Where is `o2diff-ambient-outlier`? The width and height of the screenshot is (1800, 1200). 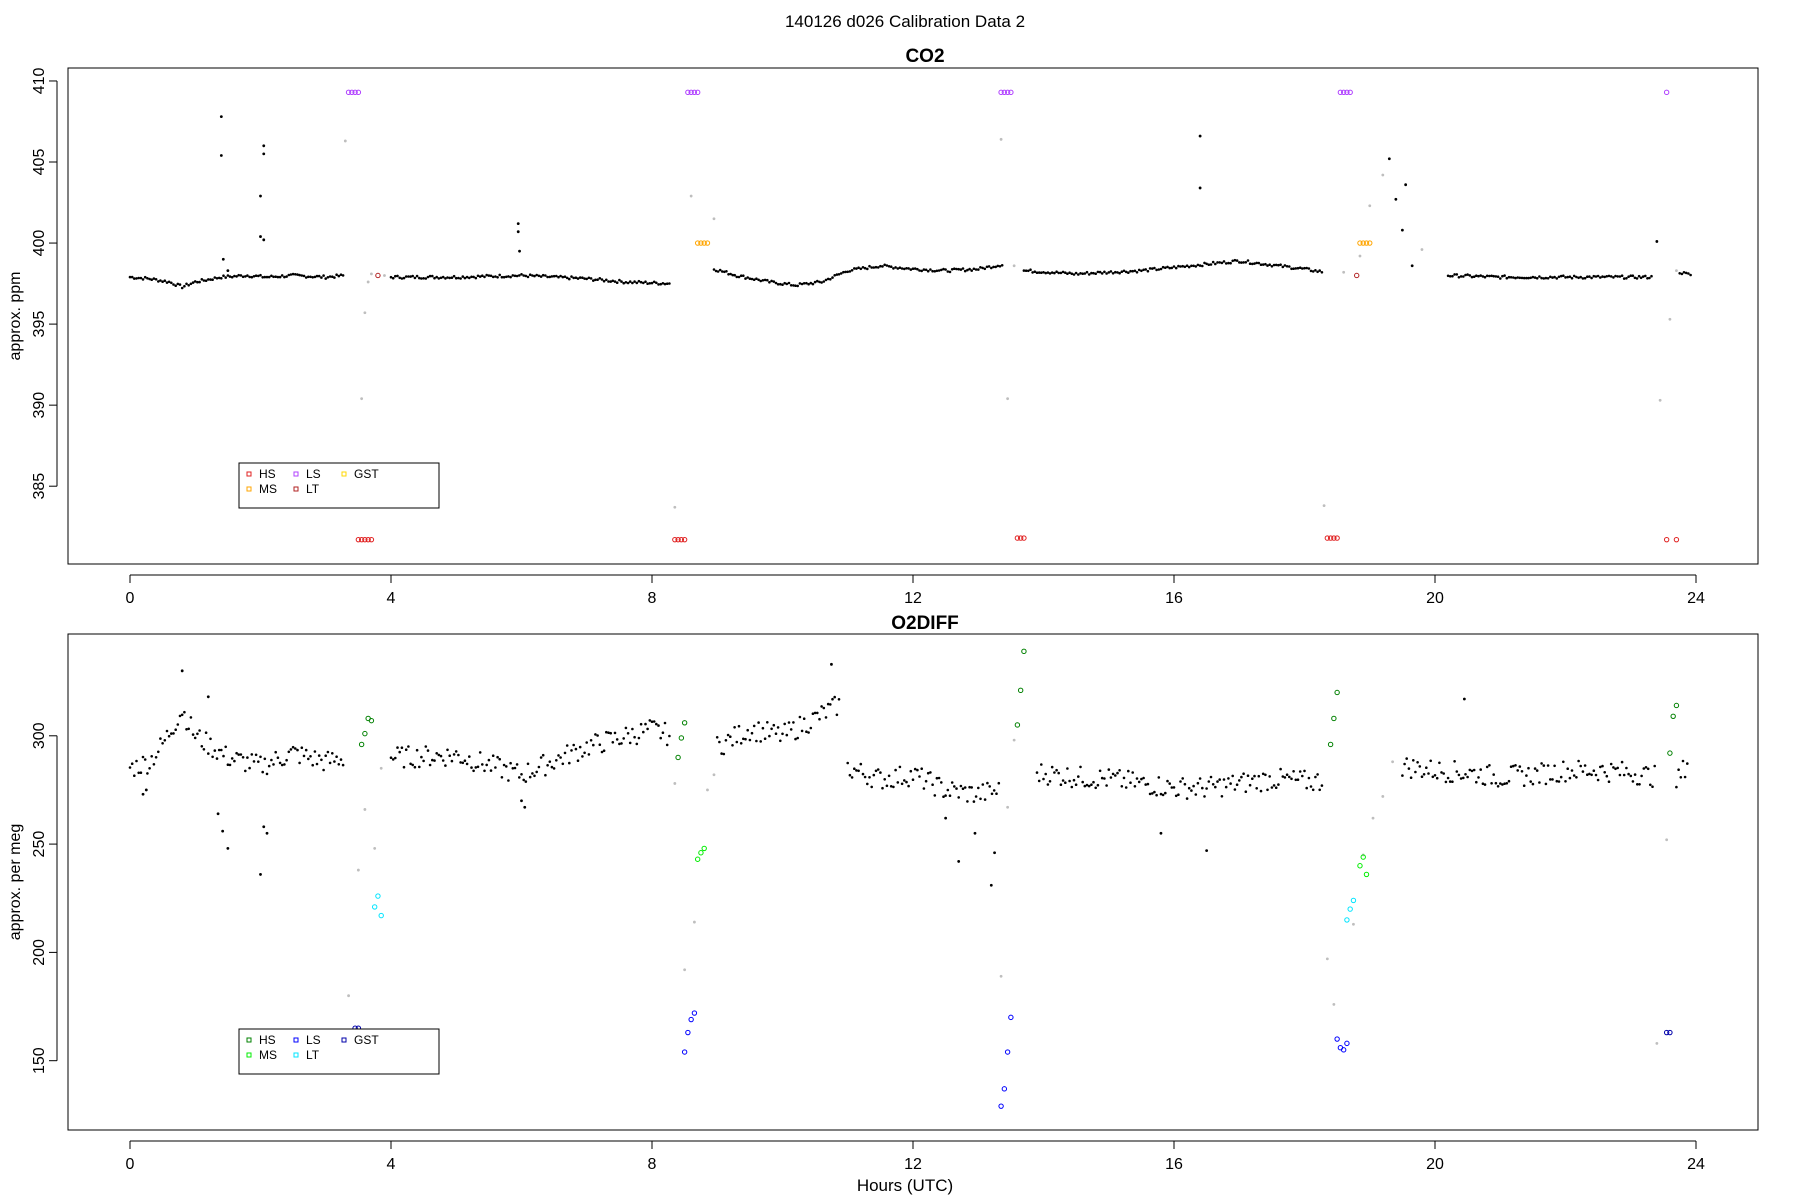 o2diff-ambient-outlier is located at coordinates (264, 827).